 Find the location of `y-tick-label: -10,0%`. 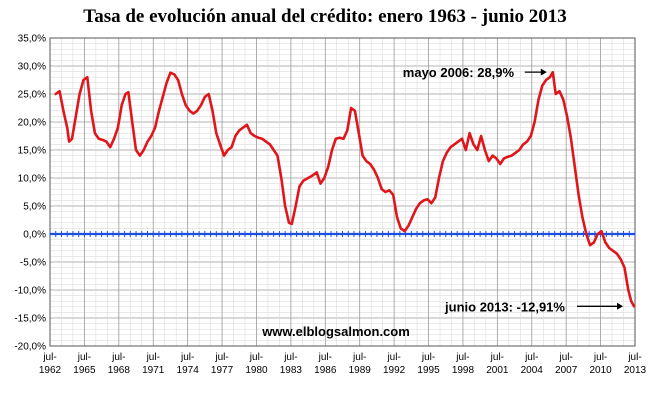

y-tick-label: -10,0% is located at coordinates (30, 291).